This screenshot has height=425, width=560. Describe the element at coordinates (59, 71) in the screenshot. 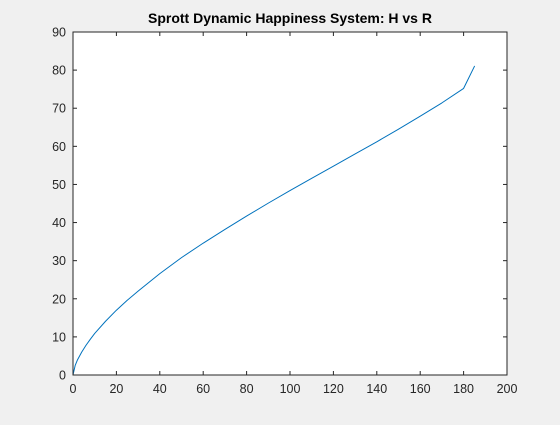

I see `y-tick-label: 80` at that location.